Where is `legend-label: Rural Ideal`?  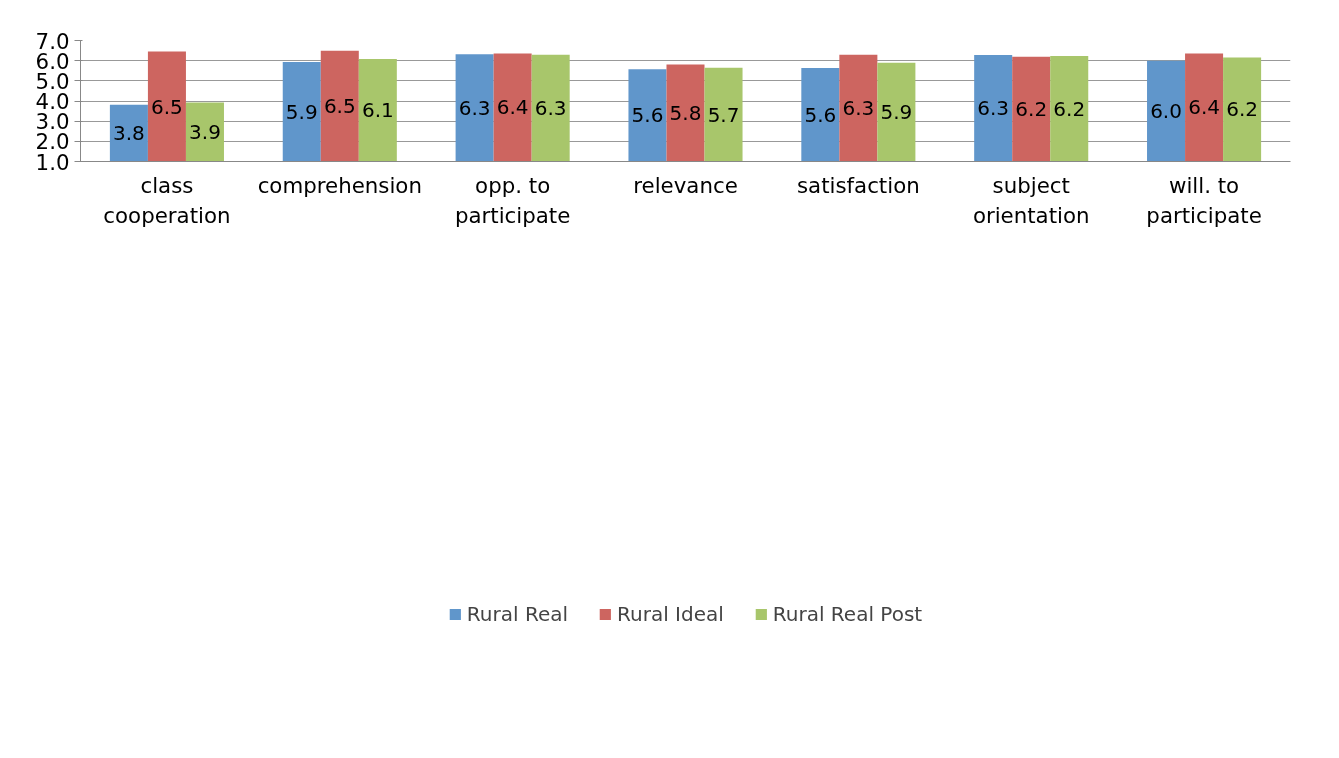 legend-label: Rural Ideal is located at coordinates (670, 614).